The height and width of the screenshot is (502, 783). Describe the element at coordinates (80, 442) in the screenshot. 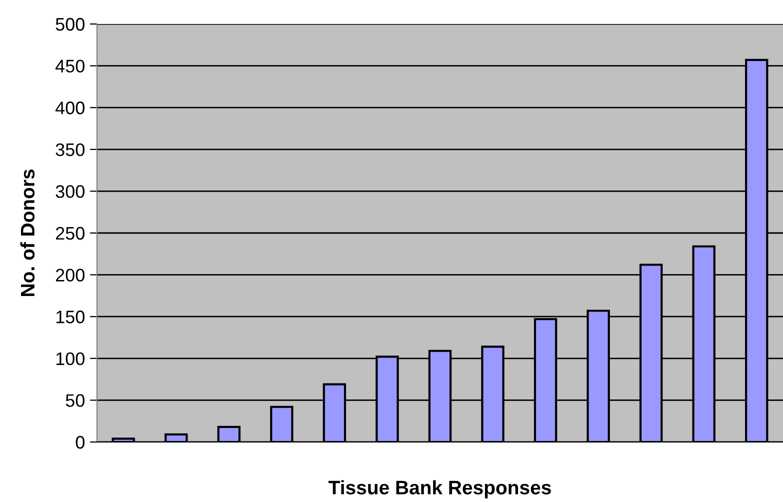

I see `y-tick-label: 0` at that location.